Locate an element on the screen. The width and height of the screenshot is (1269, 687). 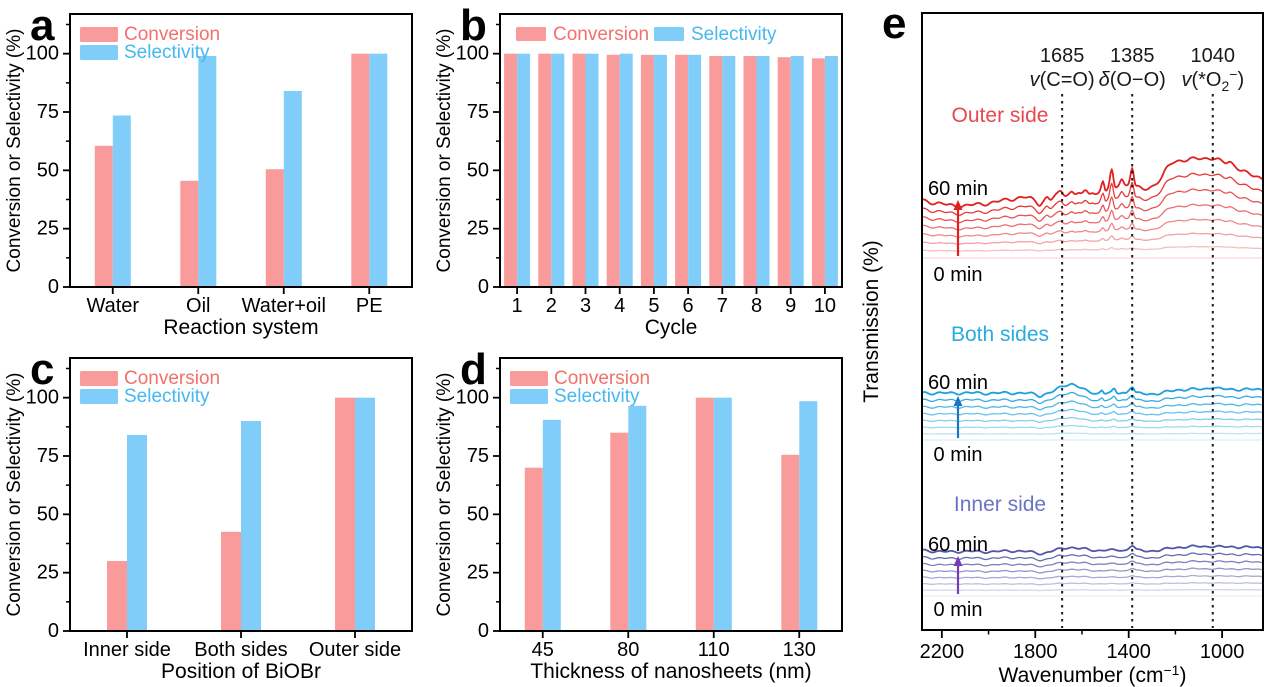
group-label-both-sides: Both sides is located at coordinates (1000, 334).